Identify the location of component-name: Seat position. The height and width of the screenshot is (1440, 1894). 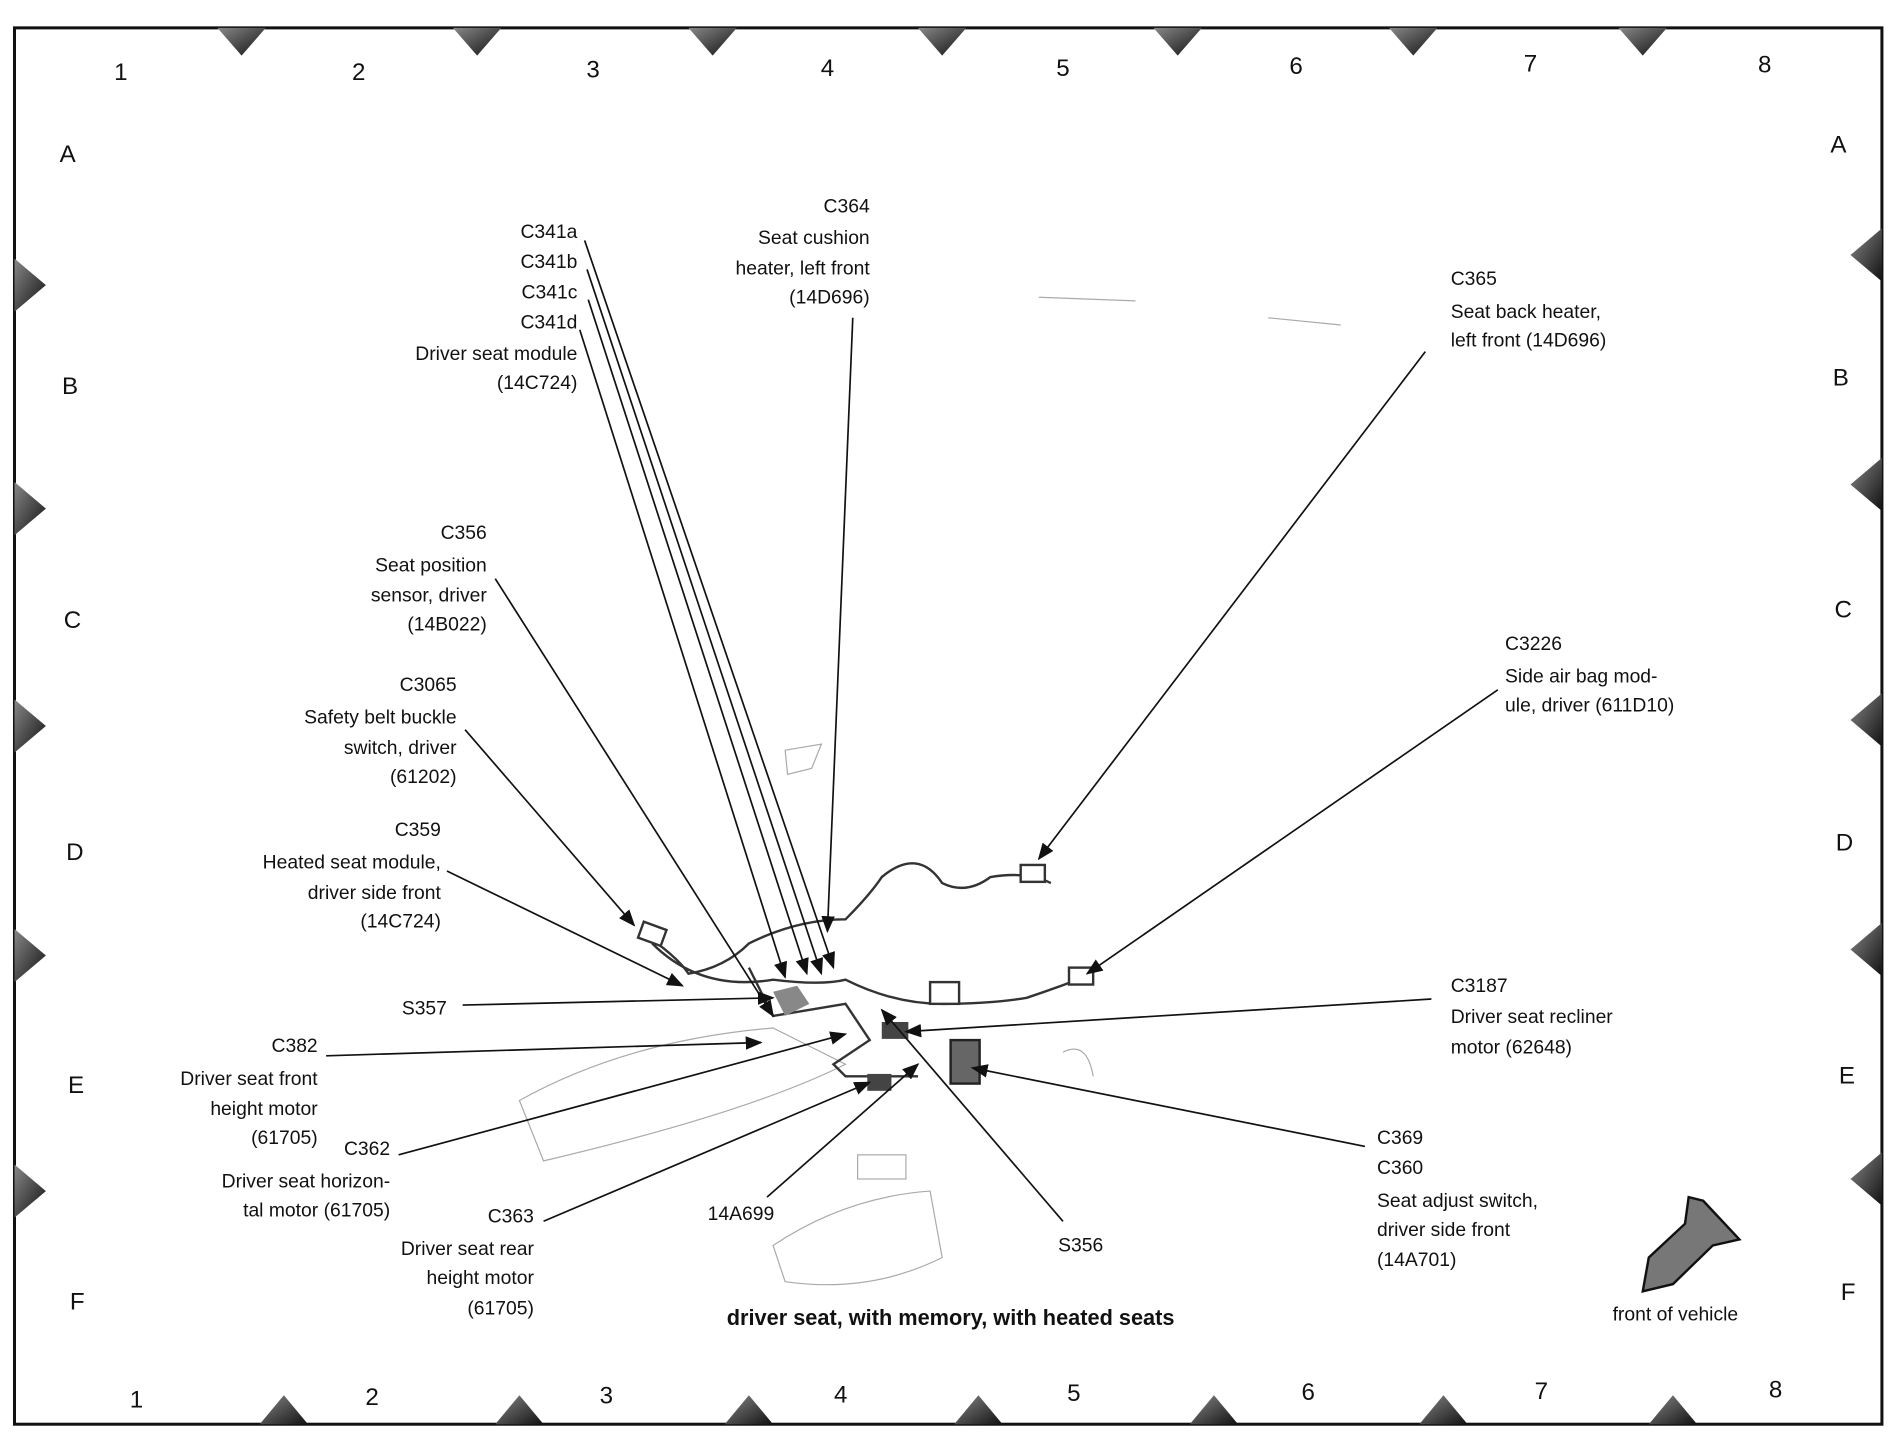
(431, 565).